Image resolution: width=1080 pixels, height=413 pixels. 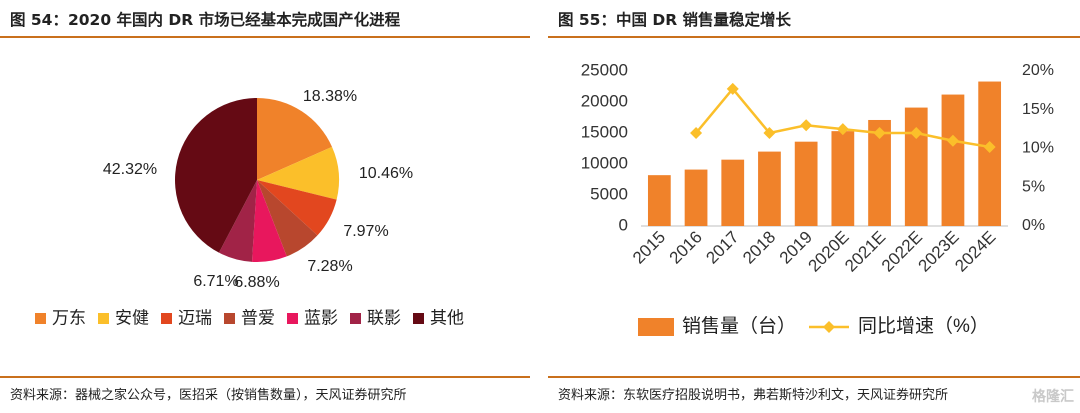 I want to click on legend-label: 安健, so click(x=132, y=317).